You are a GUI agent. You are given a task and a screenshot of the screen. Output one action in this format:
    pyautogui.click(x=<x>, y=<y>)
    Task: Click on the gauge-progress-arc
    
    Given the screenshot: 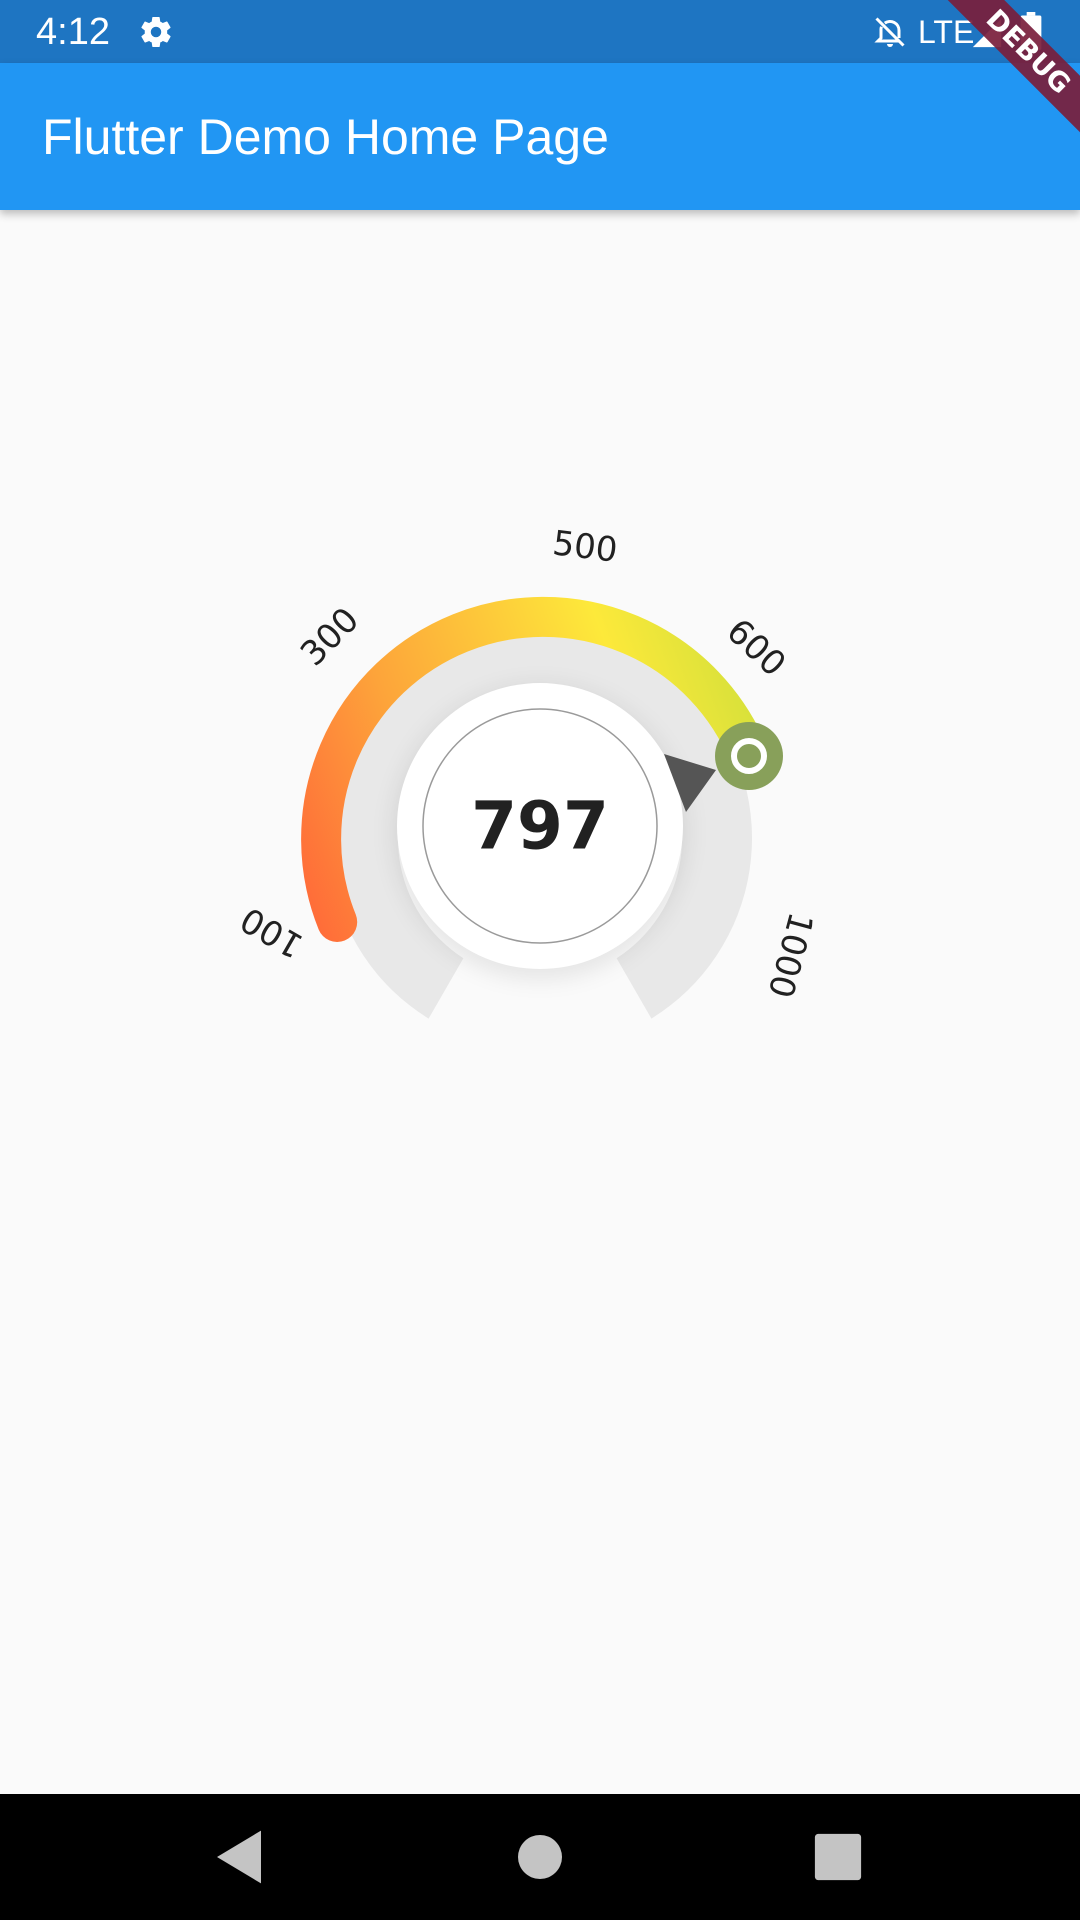 What is the action you would take?
    pyautogui.click(x=535, y=769)
    